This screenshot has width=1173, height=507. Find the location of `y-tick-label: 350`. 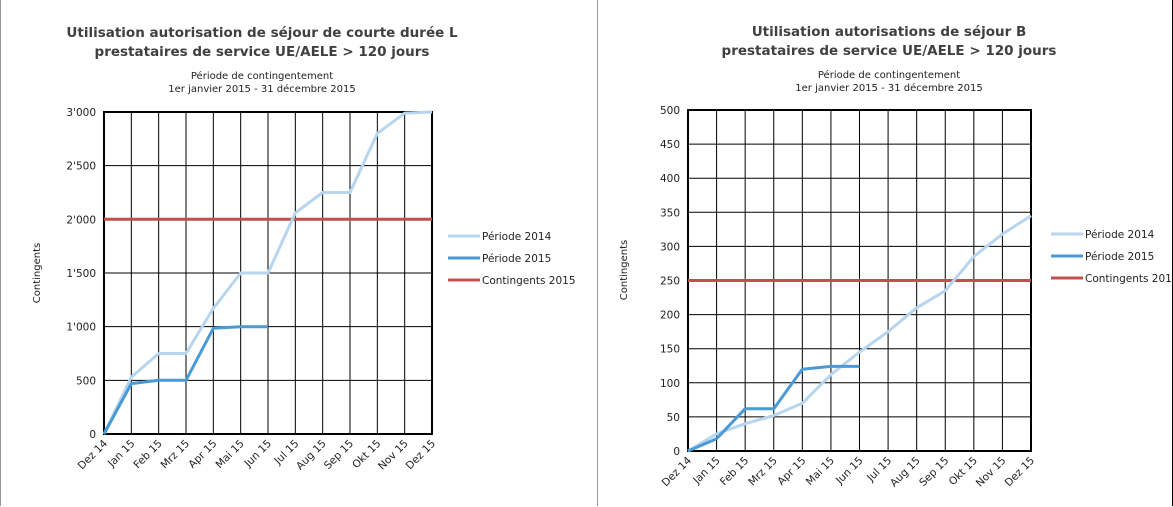

y-tick-label: 350 is located at coordinates (670, 213).